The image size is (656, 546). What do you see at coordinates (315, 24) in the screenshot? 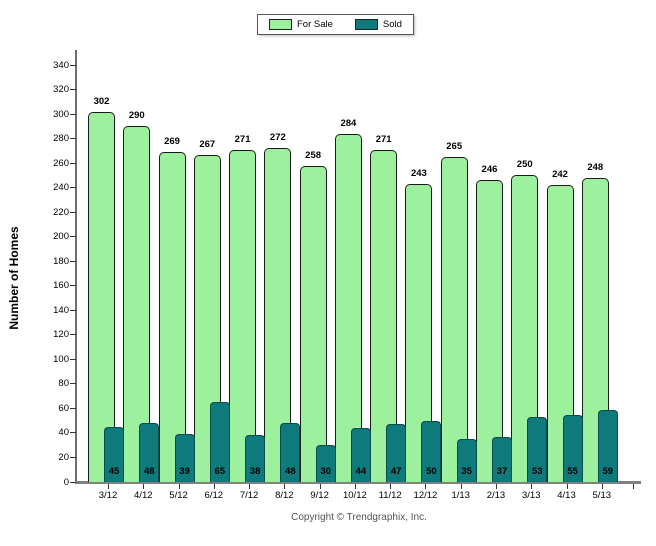
I see `legend-label-for-sale: For Sale` at bounding box center [315, 24].